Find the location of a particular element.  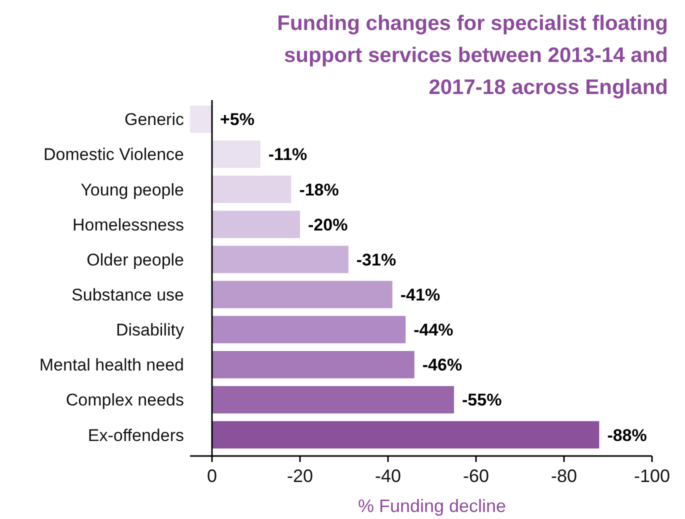

y-tick-label: Young people is located at coordinates (132, 190).